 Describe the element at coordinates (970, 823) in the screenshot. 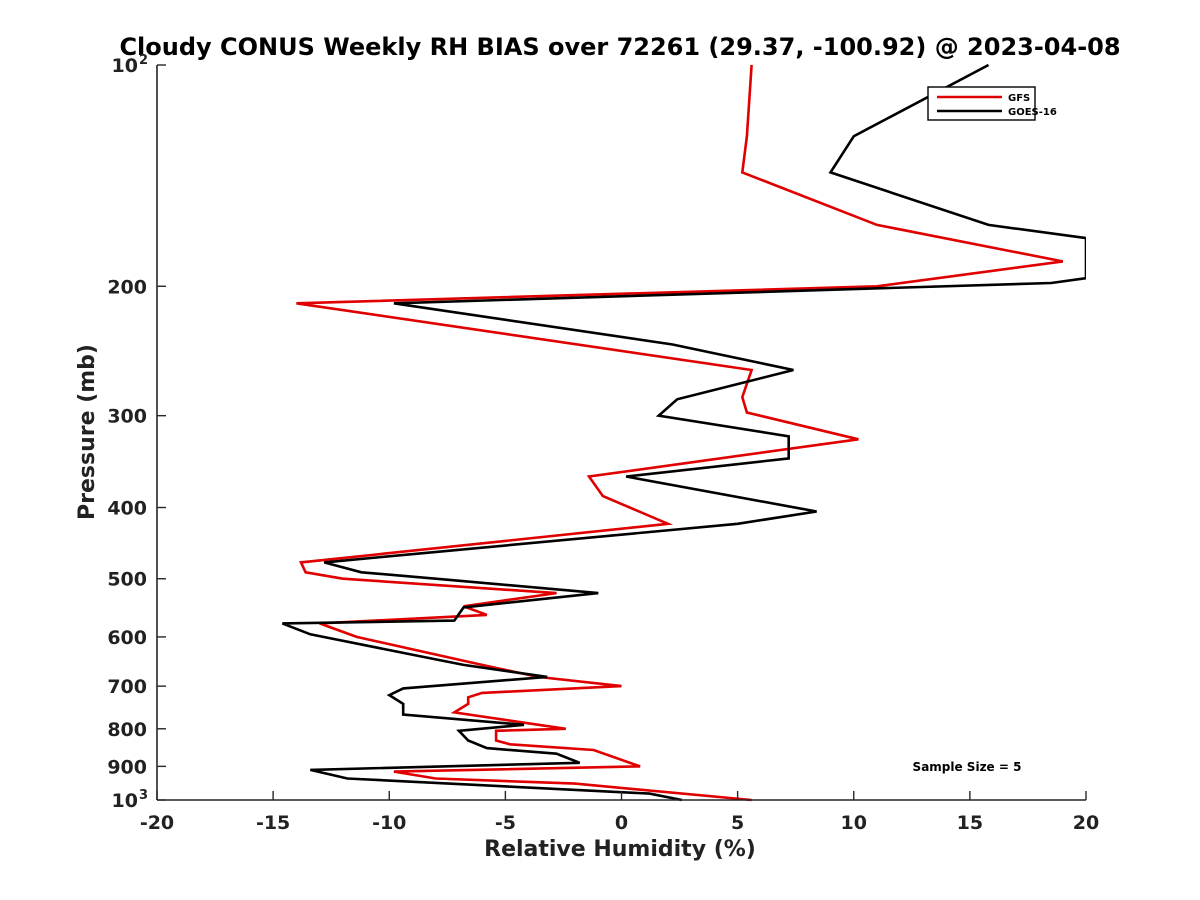

I see `x-tick-label: 15` at that location.